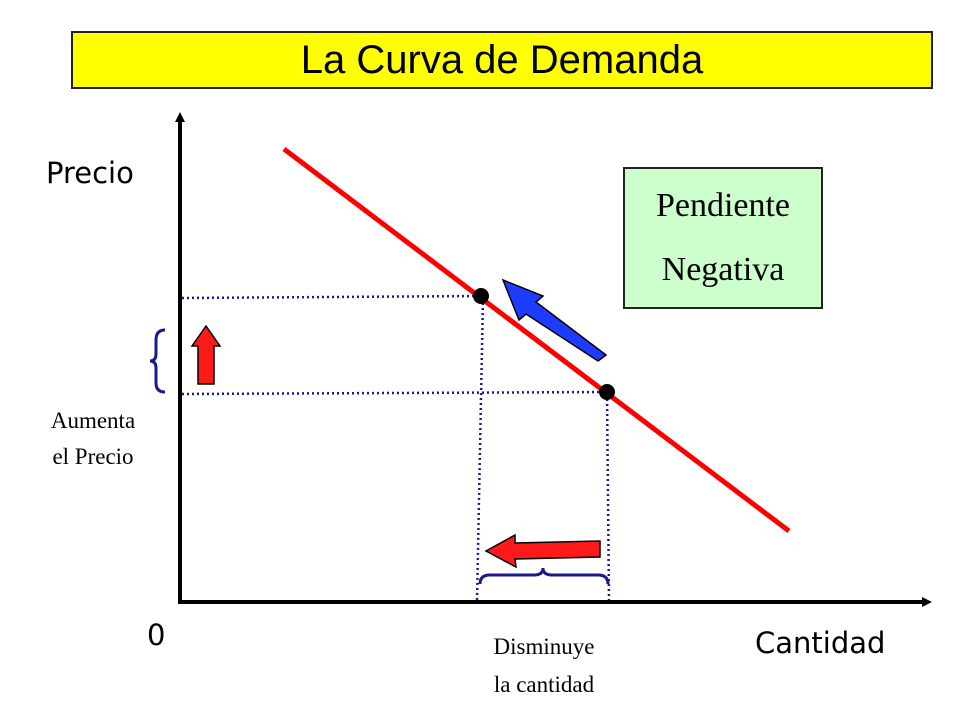  Describe the element at coordinates (480, 449) in the screenshot. I see `quantity-guide-left` at that location.